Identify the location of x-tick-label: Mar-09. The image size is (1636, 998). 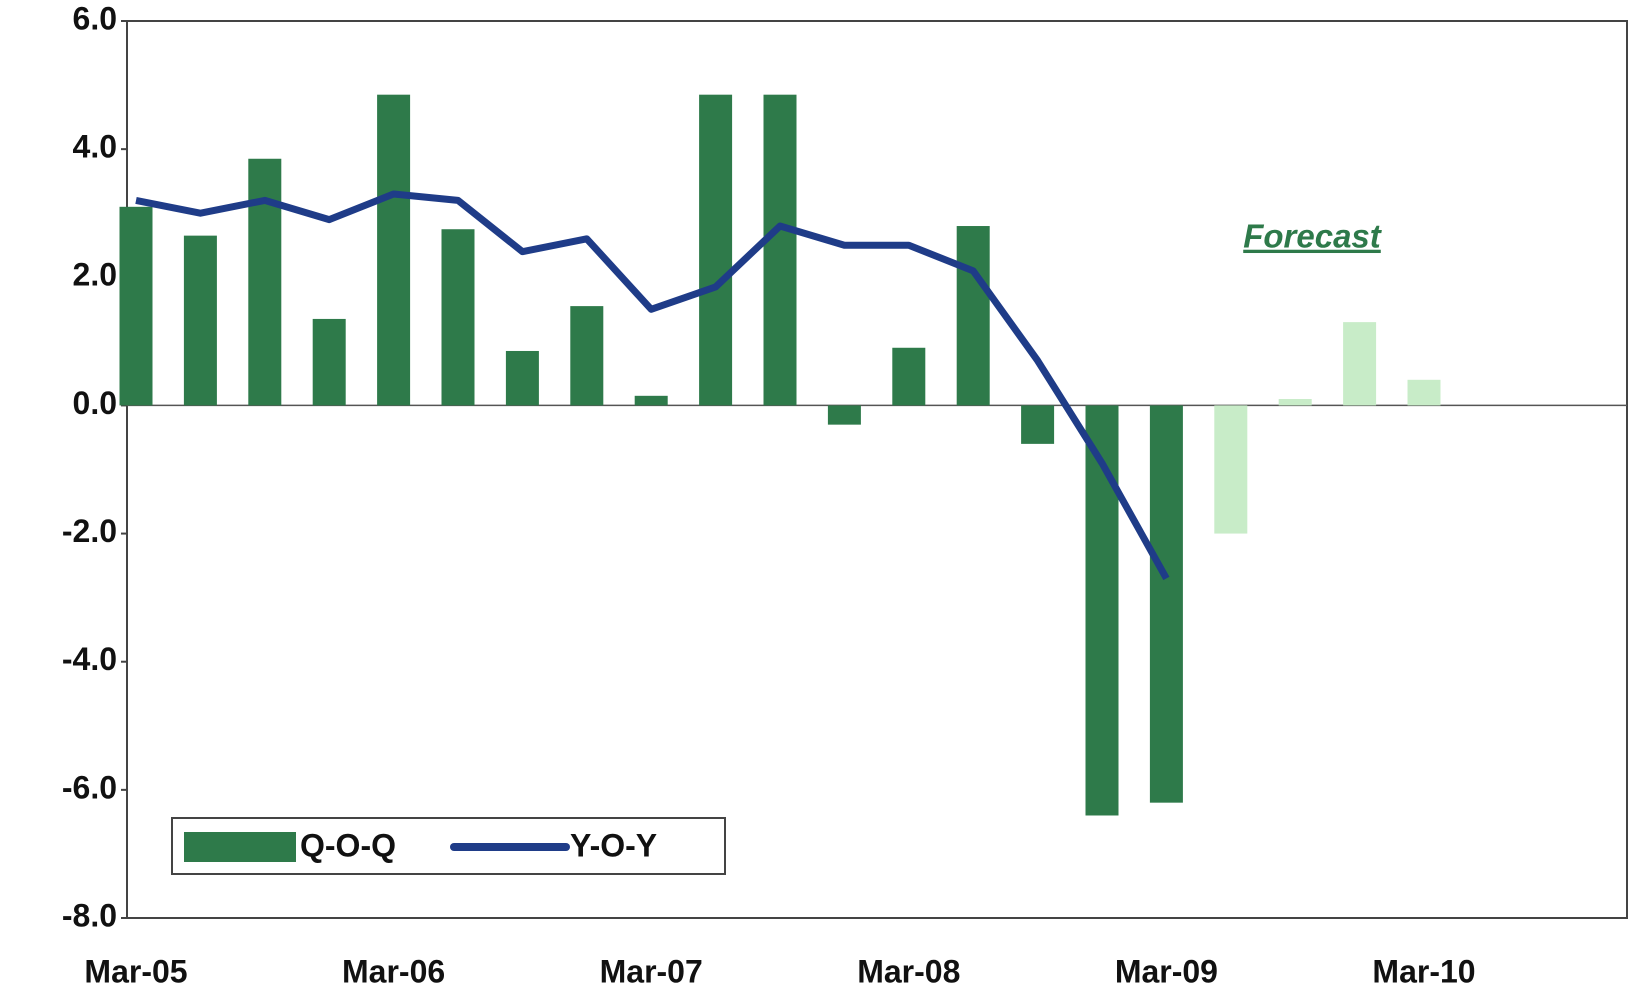
(1166, 971).